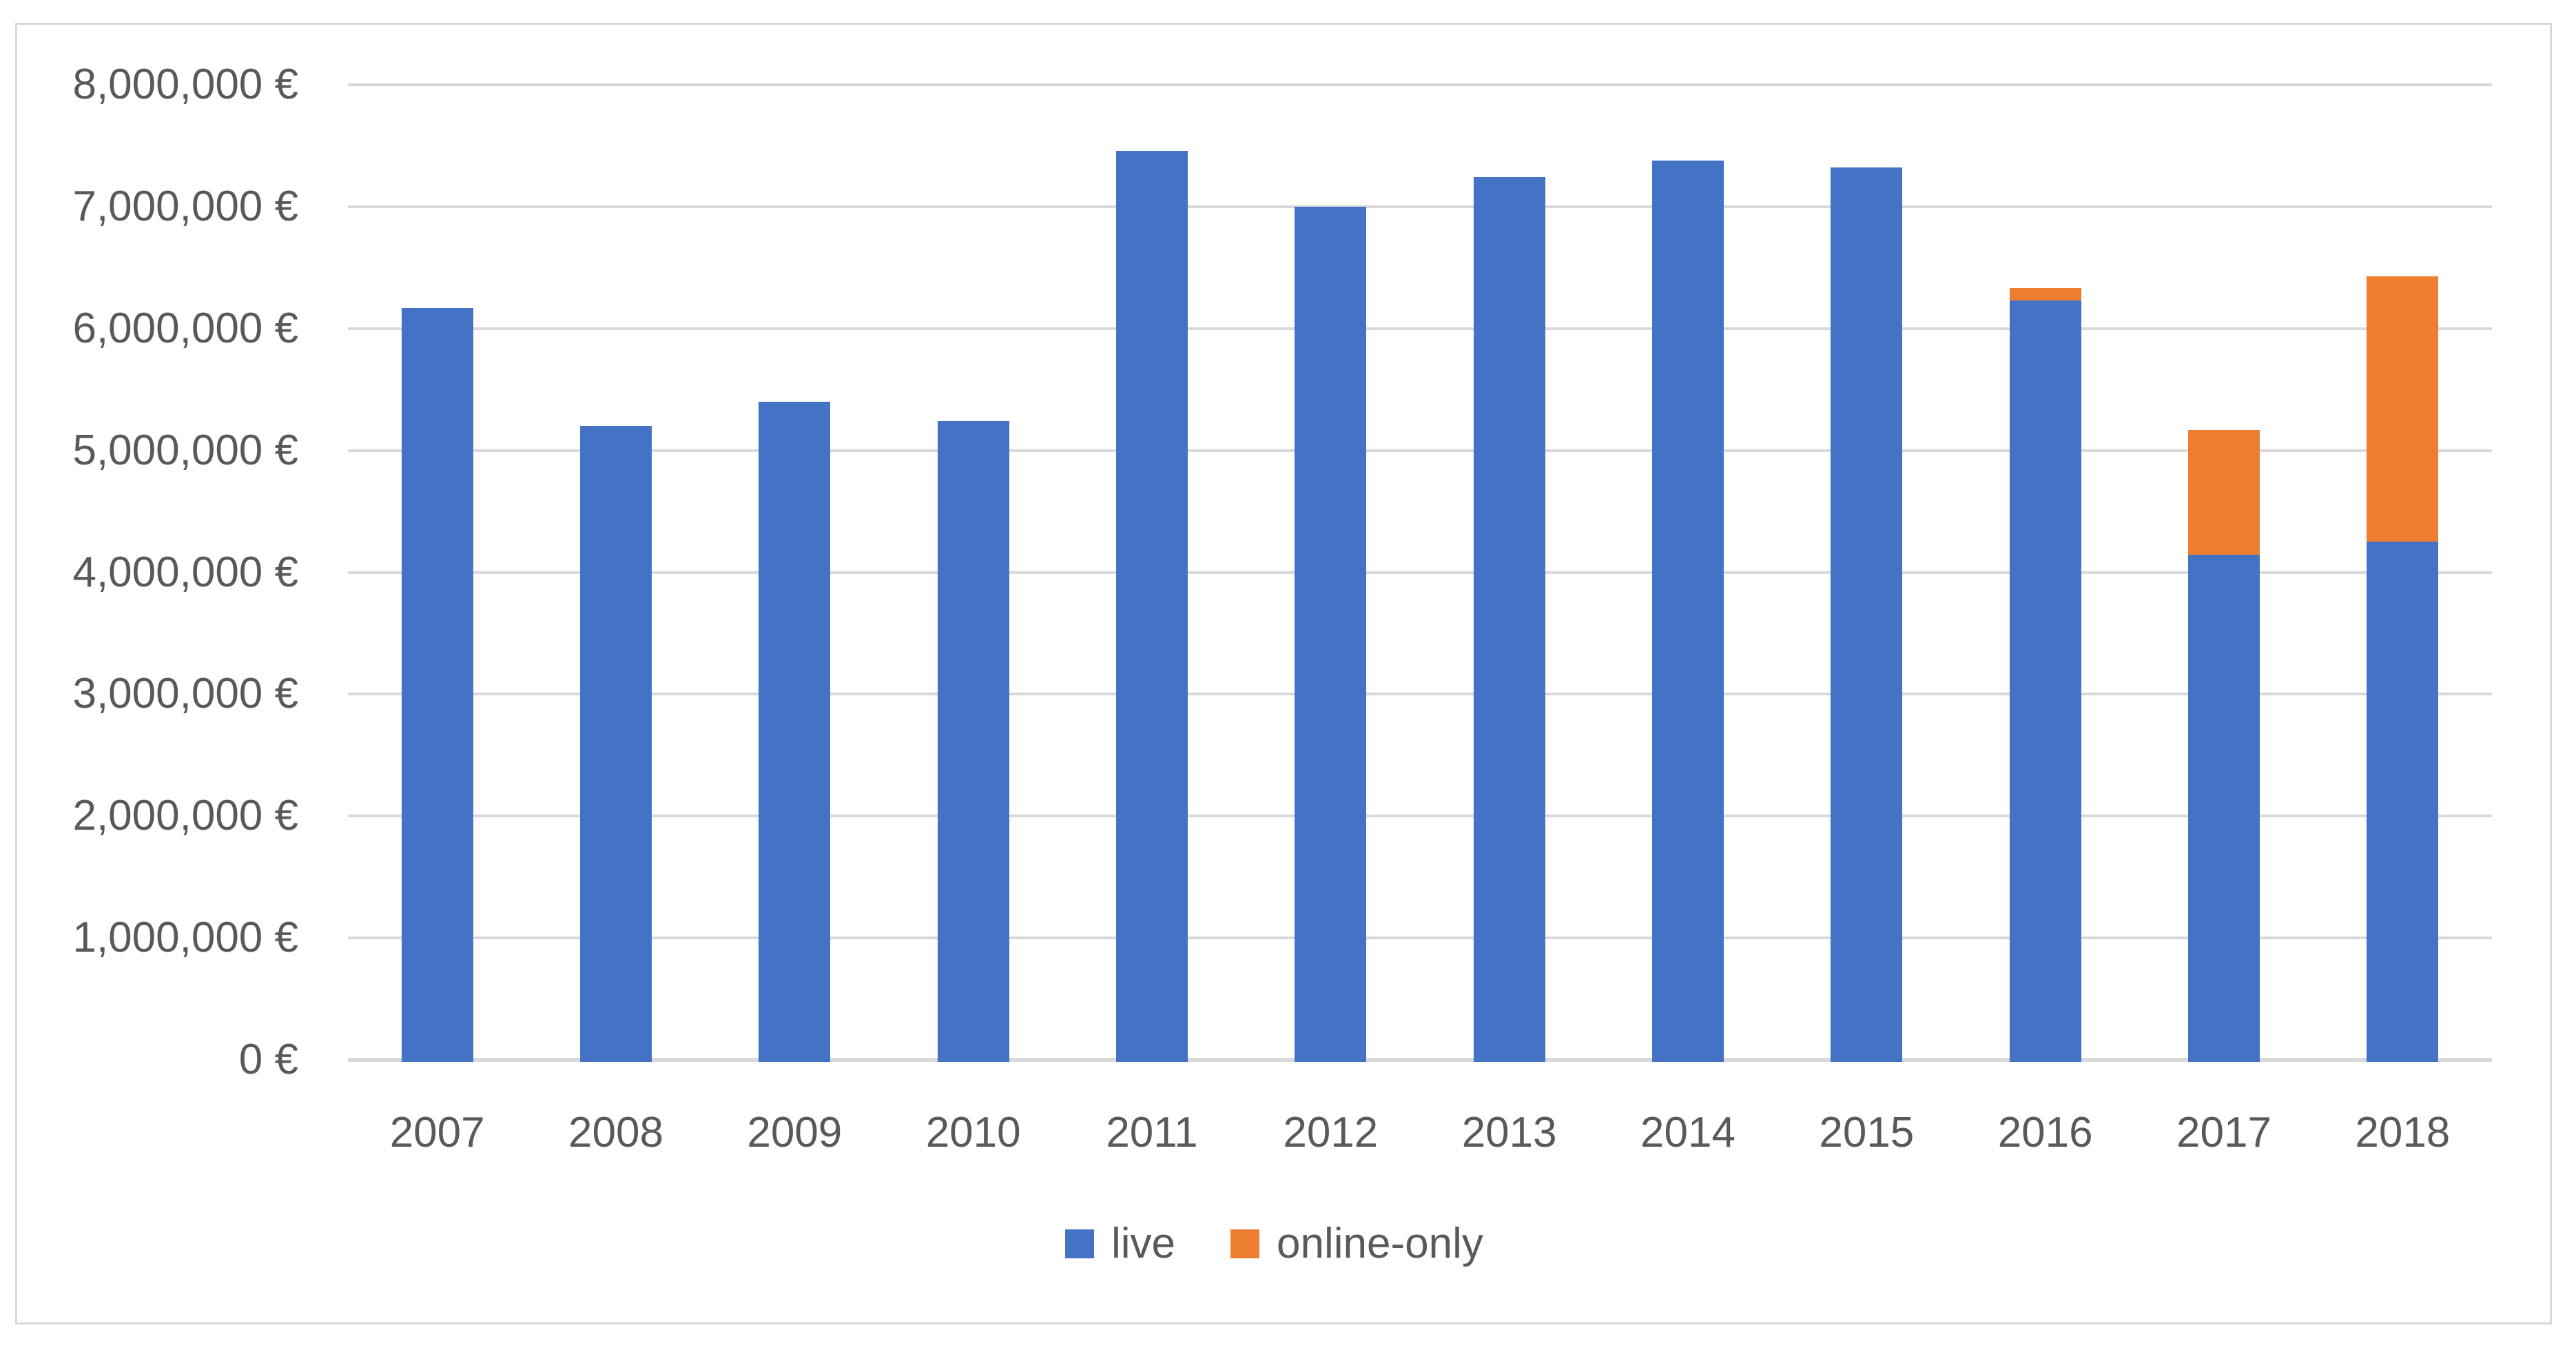  What do you see at coordinates (185, 938) in the screenshot?
I see `y-tick-label: 1,000,000 €` at bounding box center [185, 938].